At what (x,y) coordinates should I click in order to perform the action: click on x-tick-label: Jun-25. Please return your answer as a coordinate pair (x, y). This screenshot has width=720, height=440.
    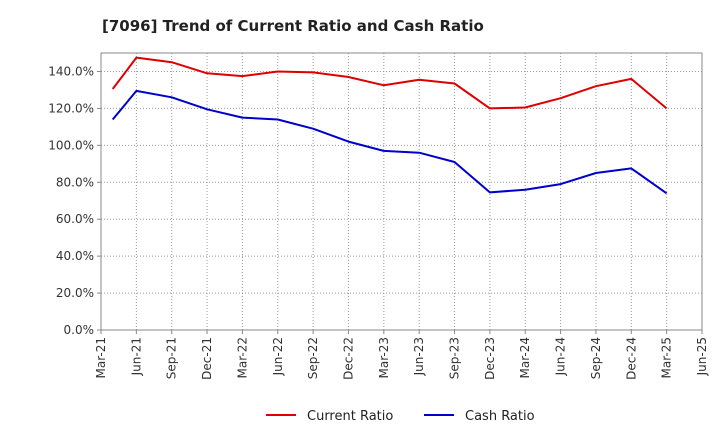
    Looking at the image, I should click on (702, 356).